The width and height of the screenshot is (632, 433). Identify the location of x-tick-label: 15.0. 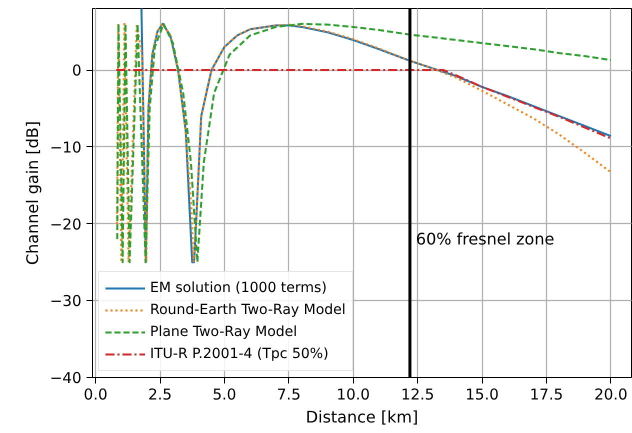
(482, 395).